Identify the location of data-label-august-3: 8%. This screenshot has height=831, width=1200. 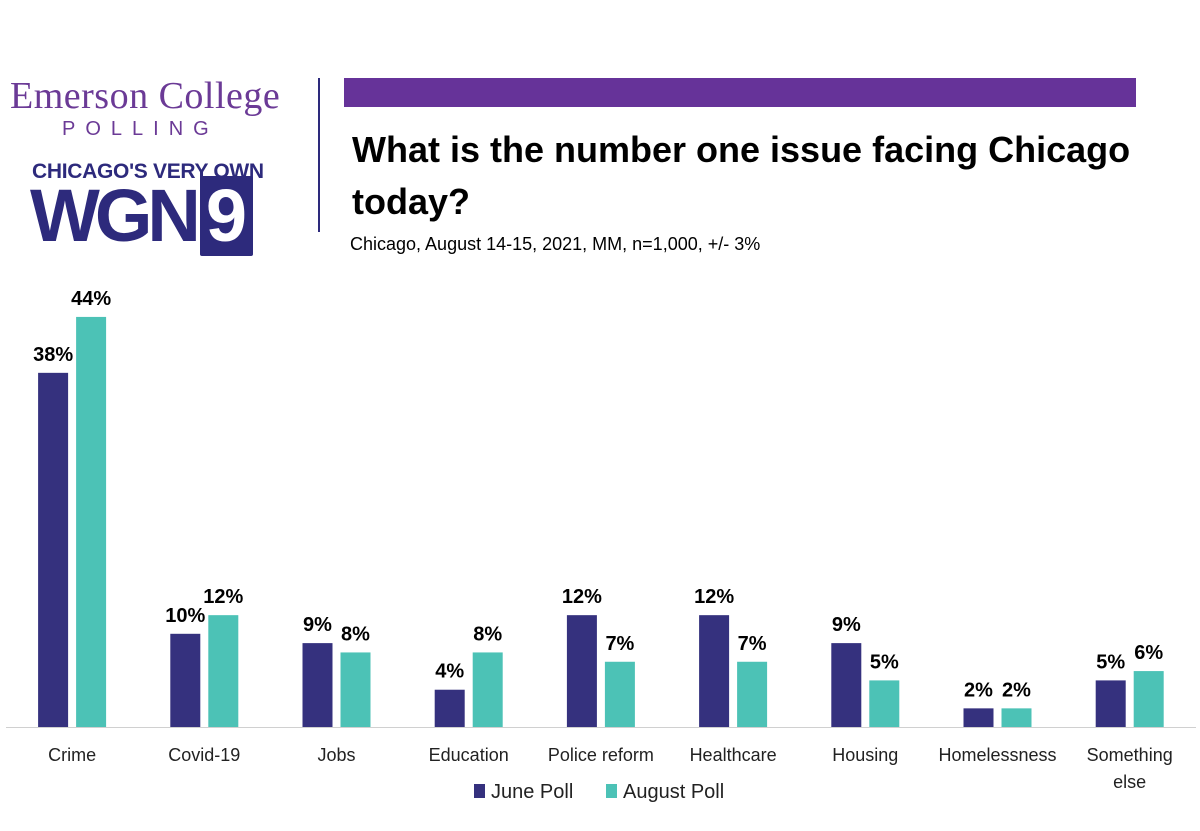
(487, 634).